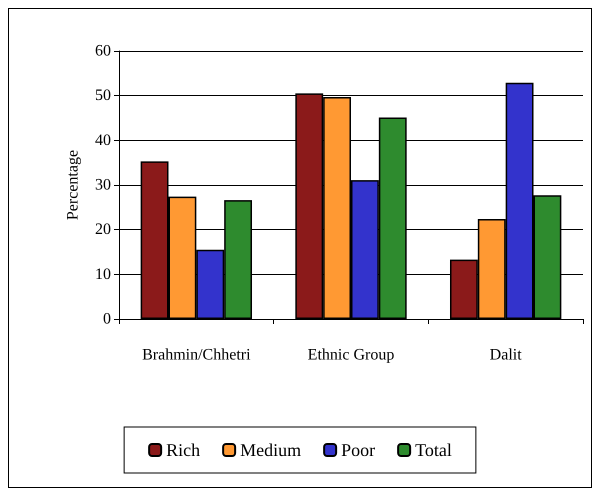  What do you see at coordinates (103, 51) in the screenshot?
I see `y-tick-label: 60` at bounding box center [103, 51].